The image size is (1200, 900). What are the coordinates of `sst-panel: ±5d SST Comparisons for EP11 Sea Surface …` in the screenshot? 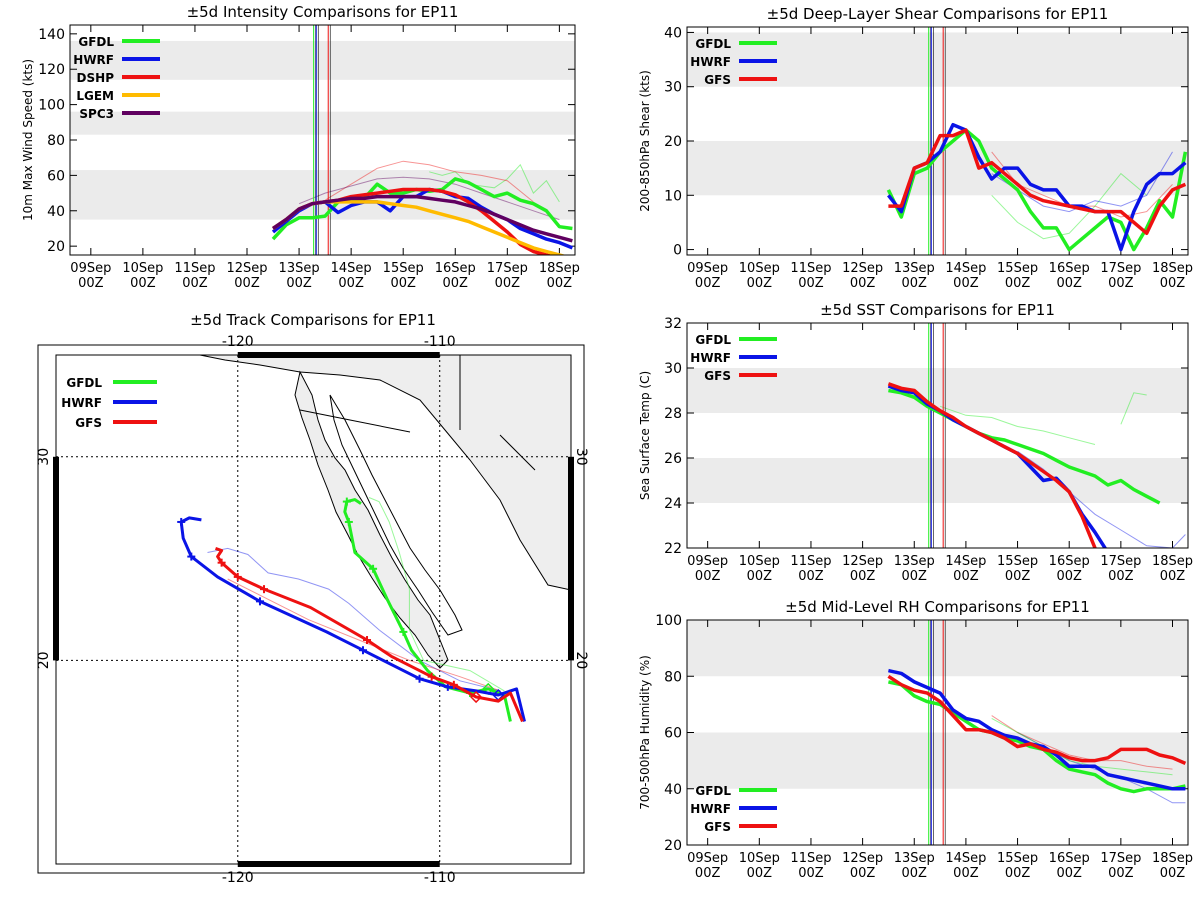 It's located at (915, 442).